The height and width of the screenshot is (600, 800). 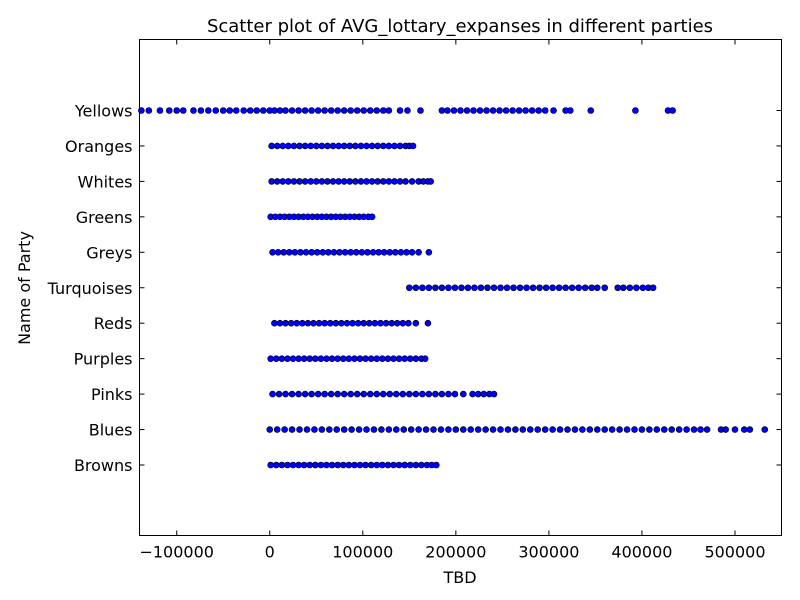 What do you see at coordinates (270, 552) in the screenshot?
I see `x-tick-label: 0` at bounding box center [270, 552].